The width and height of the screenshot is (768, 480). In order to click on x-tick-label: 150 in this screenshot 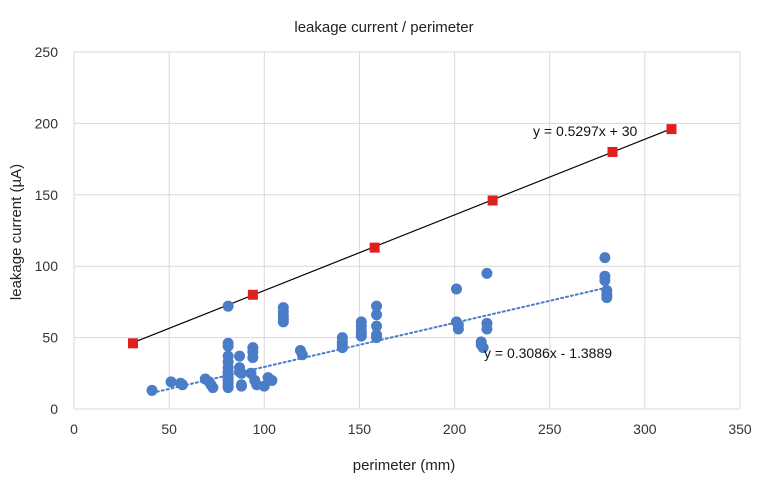, I will do `click(360, 429)`.